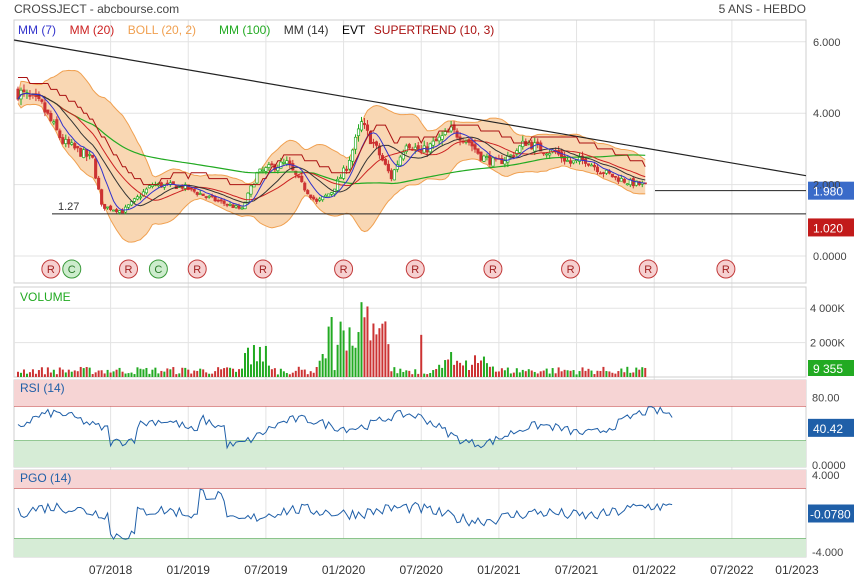 The width and height of the screenshot is (855, 585). I want to click on support-level-label: 1.27, so click(68, 207).